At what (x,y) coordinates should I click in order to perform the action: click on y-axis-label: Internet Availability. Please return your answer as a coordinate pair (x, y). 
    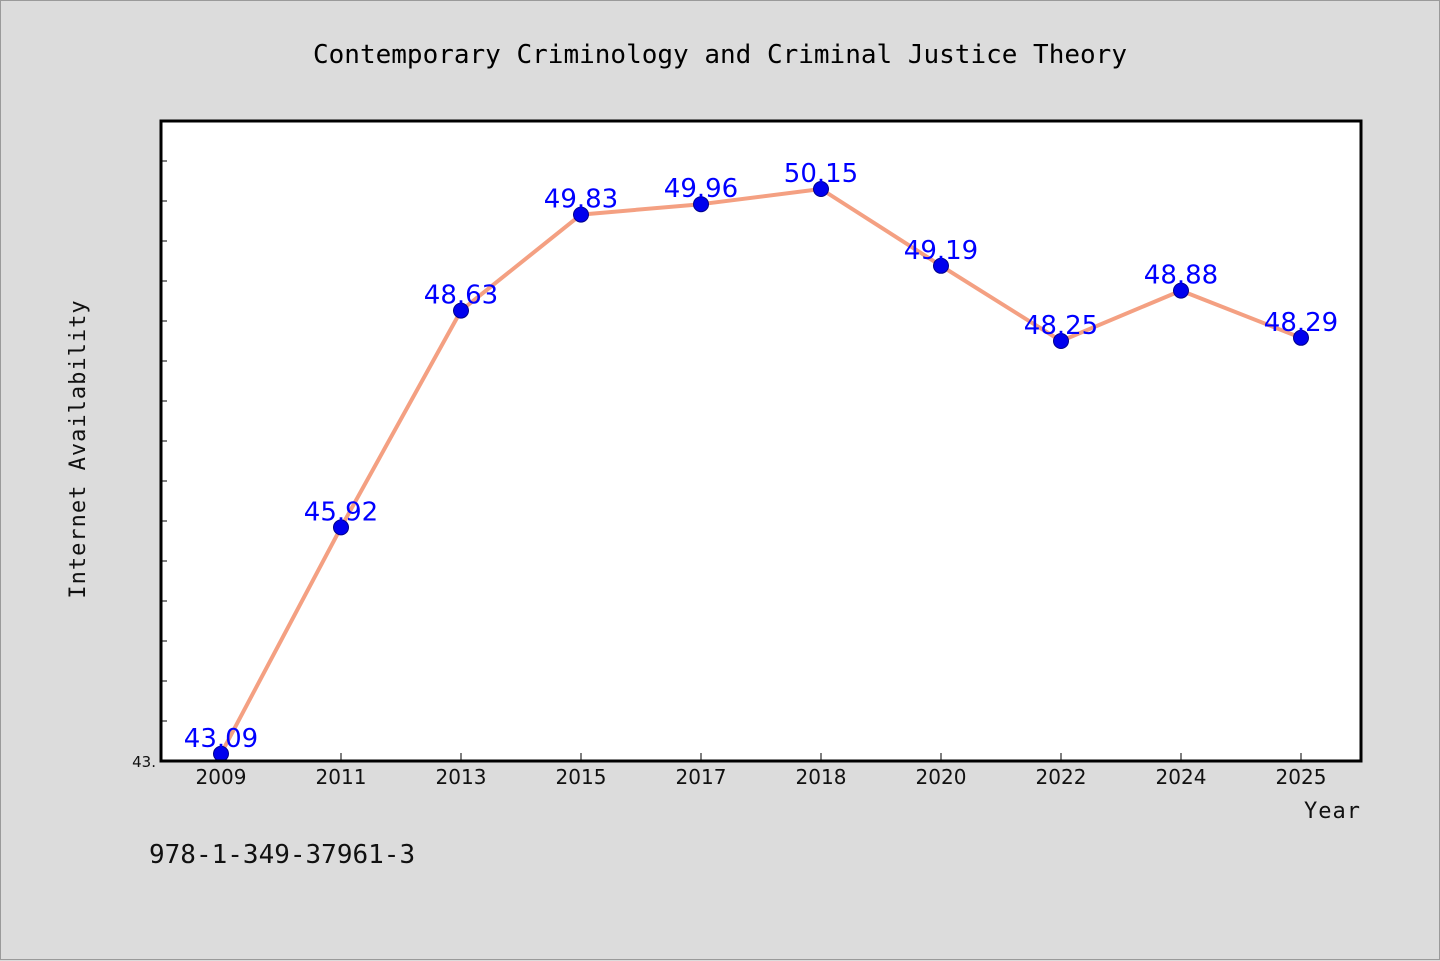
    Looking at the image, I should click on (78, 448).